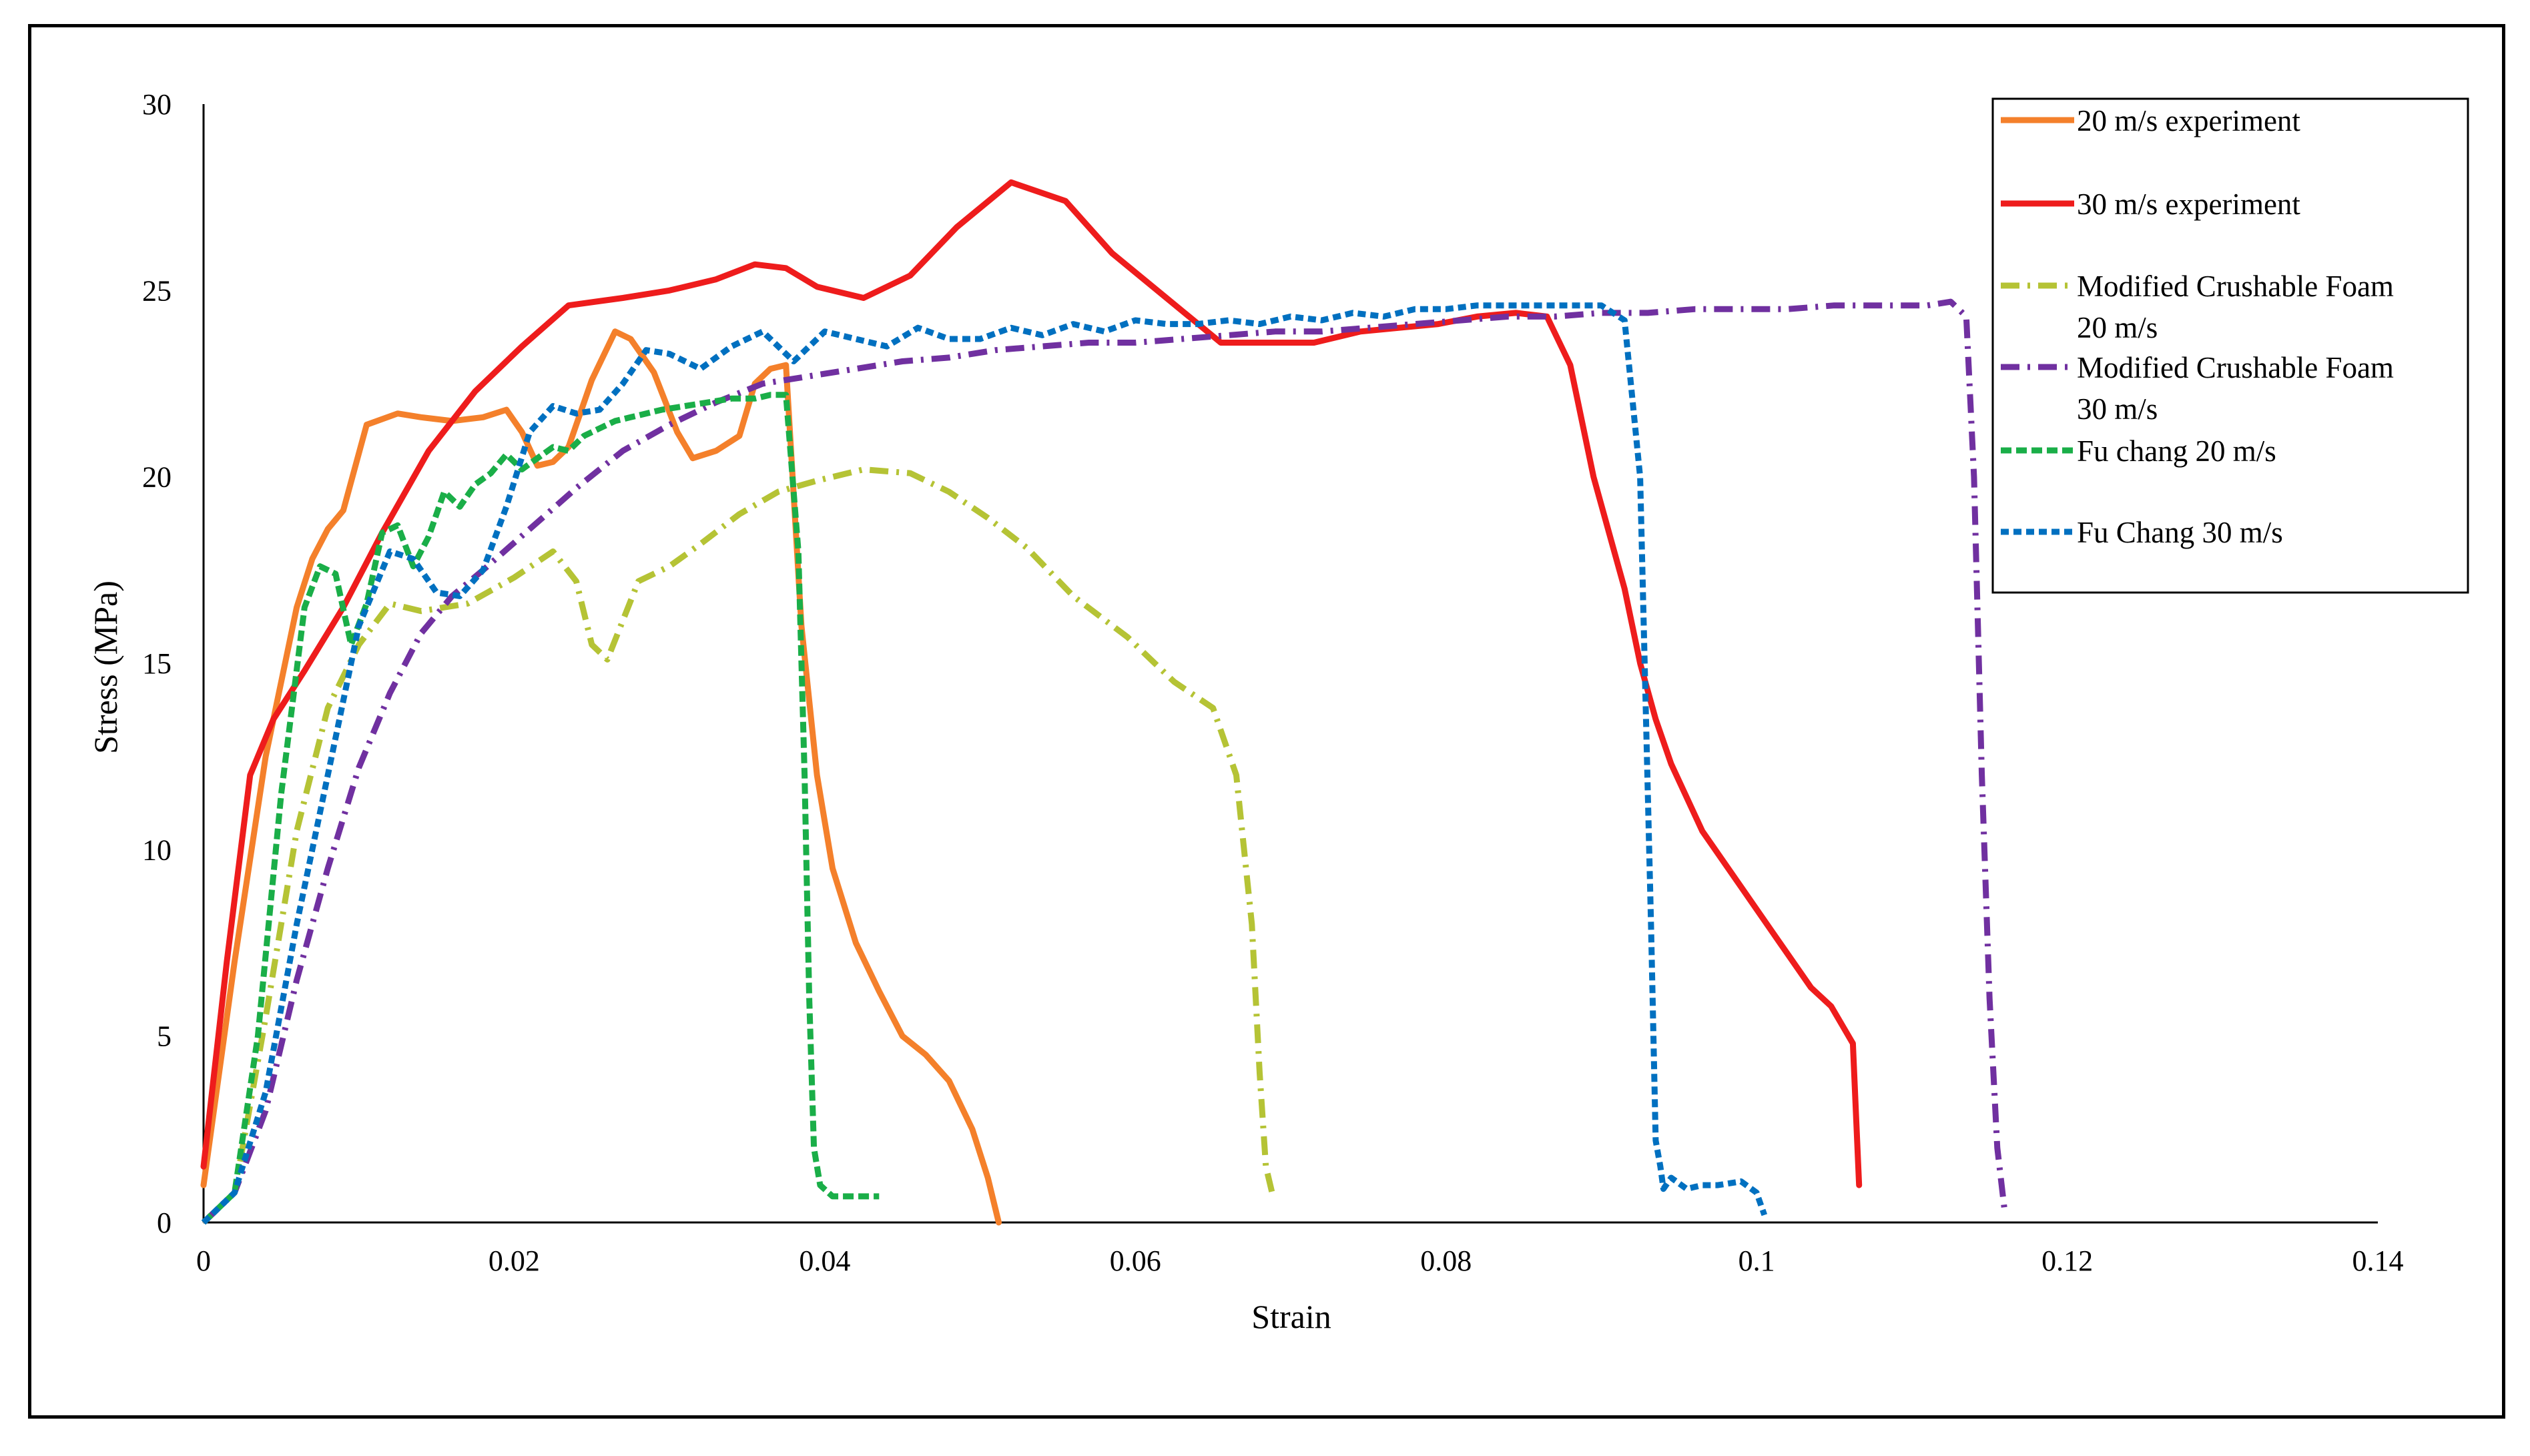  I want to click on x-tick-label: 0.06, so click(1135, 1260).